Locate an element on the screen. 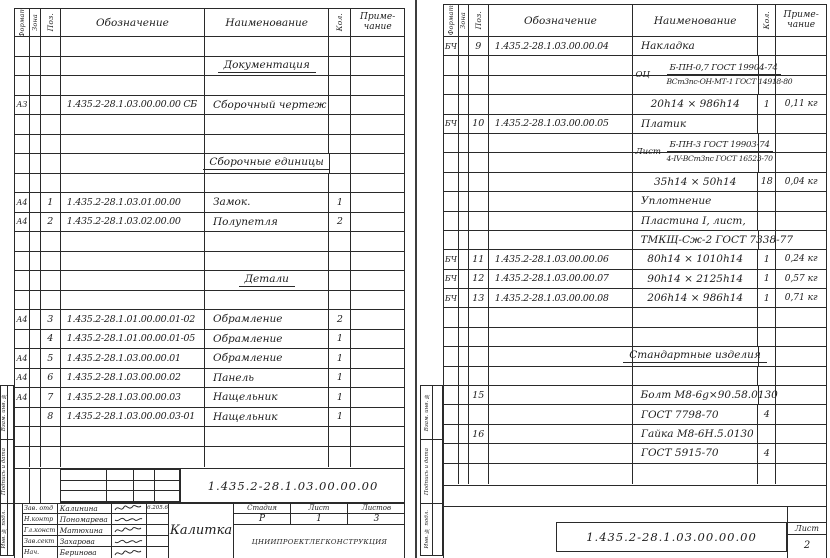  cell-name: Лист 4-IV-ВСт3пс ГОСТ 16523-70 is located at coordinates (703, 159).